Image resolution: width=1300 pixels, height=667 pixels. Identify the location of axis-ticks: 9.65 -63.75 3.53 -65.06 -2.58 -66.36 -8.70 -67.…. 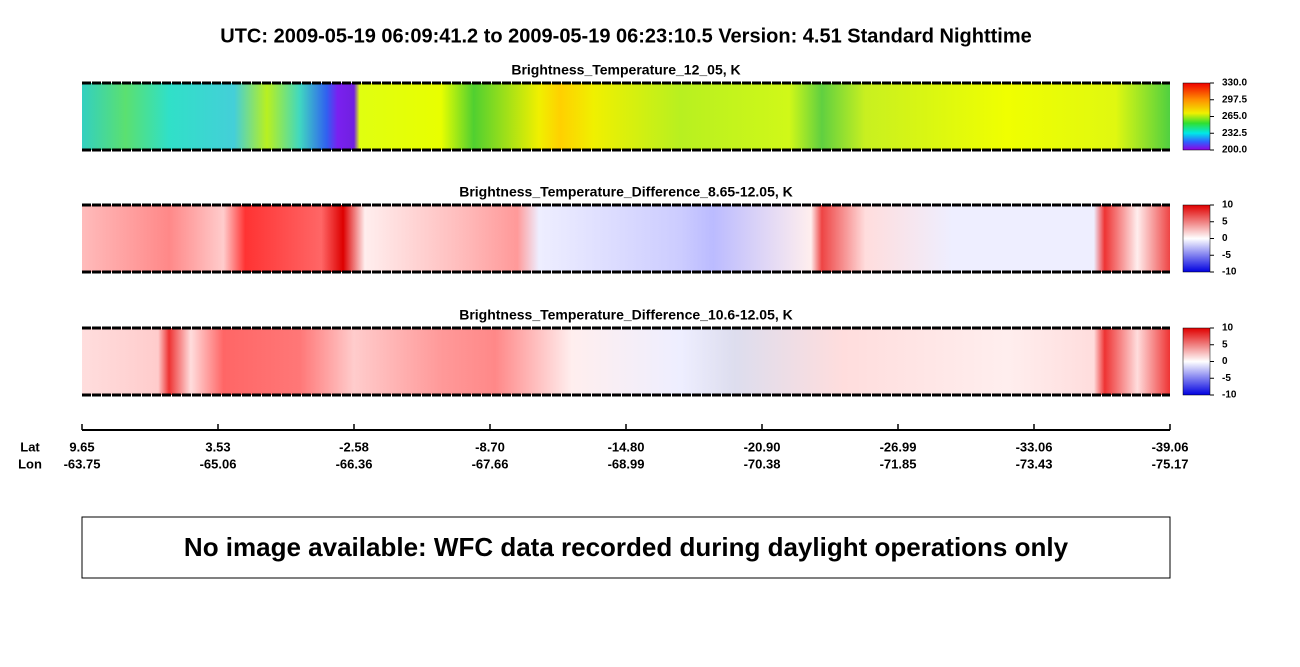
(626, 447).